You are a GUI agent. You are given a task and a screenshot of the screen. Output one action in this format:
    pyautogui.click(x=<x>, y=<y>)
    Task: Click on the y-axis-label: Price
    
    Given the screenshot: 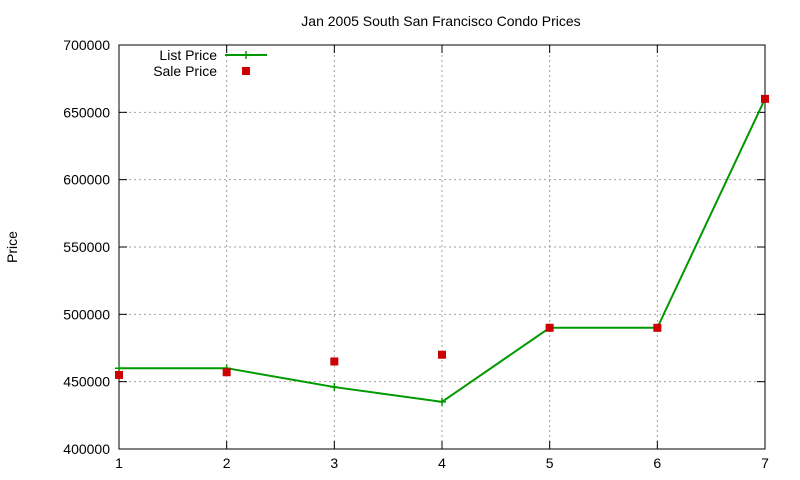 What is the action you would take?
    pyautogui.click(x=12, y=247)
    